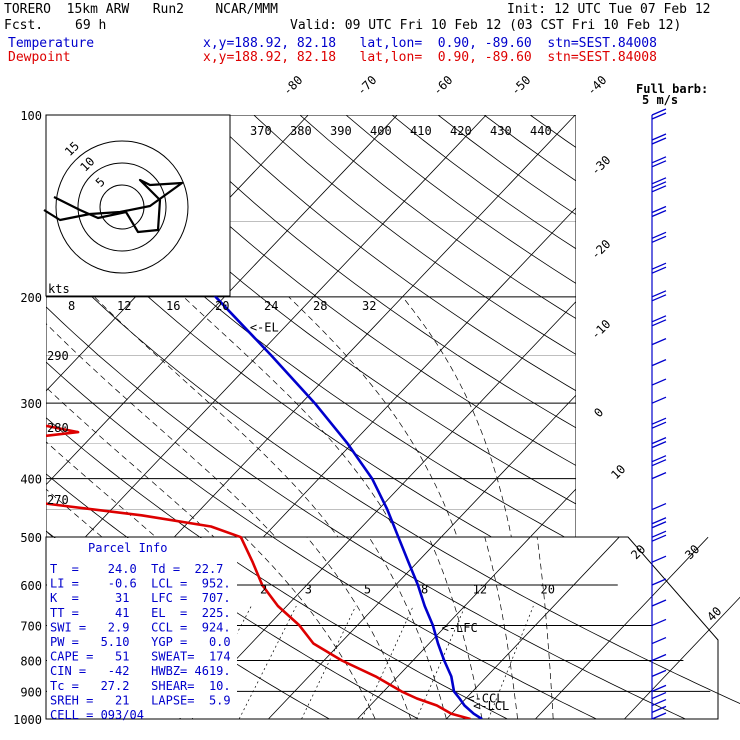  What do you see at coordinates (692, 552) in the screenshot?
I see `isotherm-label: 30` at bounding box center [692, 552].